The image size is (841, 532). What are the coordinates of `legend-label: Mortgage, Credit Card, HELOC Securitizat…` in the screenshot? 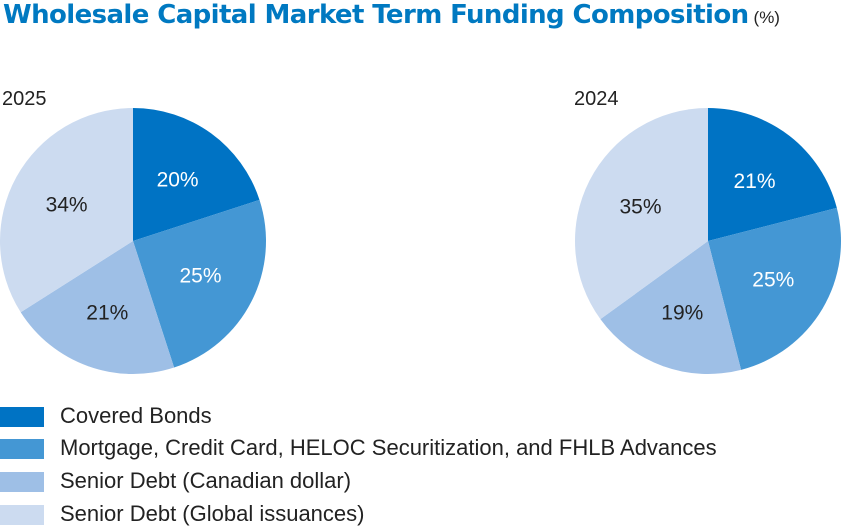 It's located at (388, 447).